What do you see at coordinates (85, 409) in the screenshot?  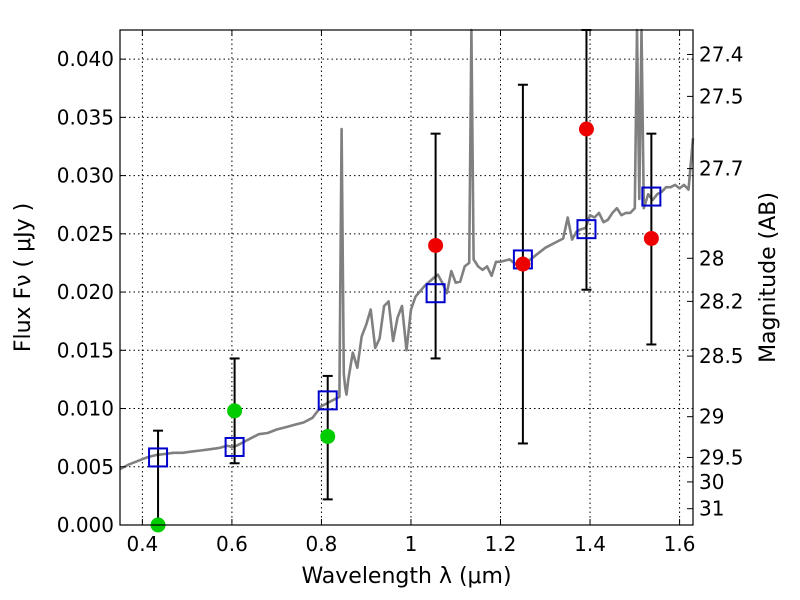 I see `y-tick-label: 0.010` at bounding box center [85, 409].